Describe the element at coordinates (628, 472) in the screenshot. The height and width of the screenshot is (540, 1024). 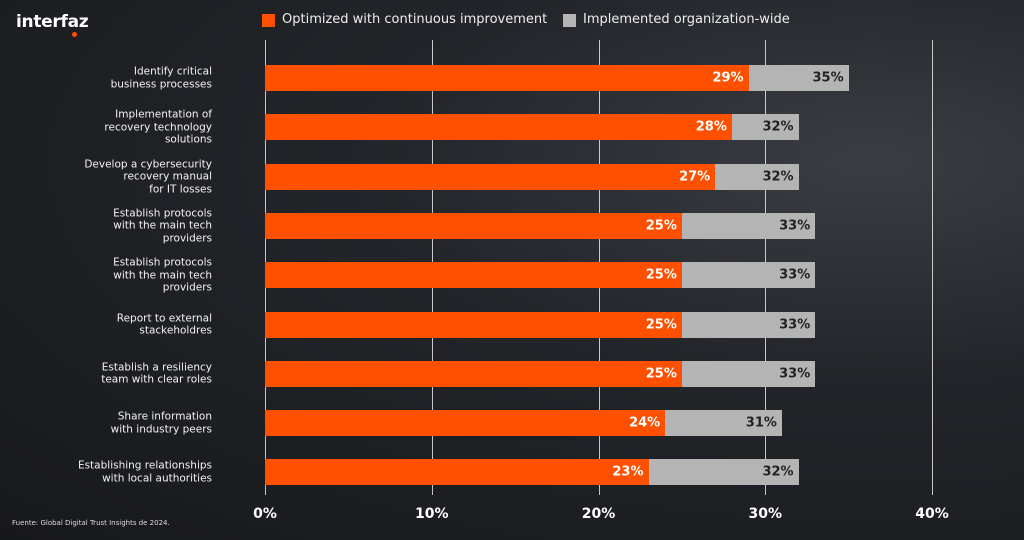
I see `value-label: 23%` at that location.